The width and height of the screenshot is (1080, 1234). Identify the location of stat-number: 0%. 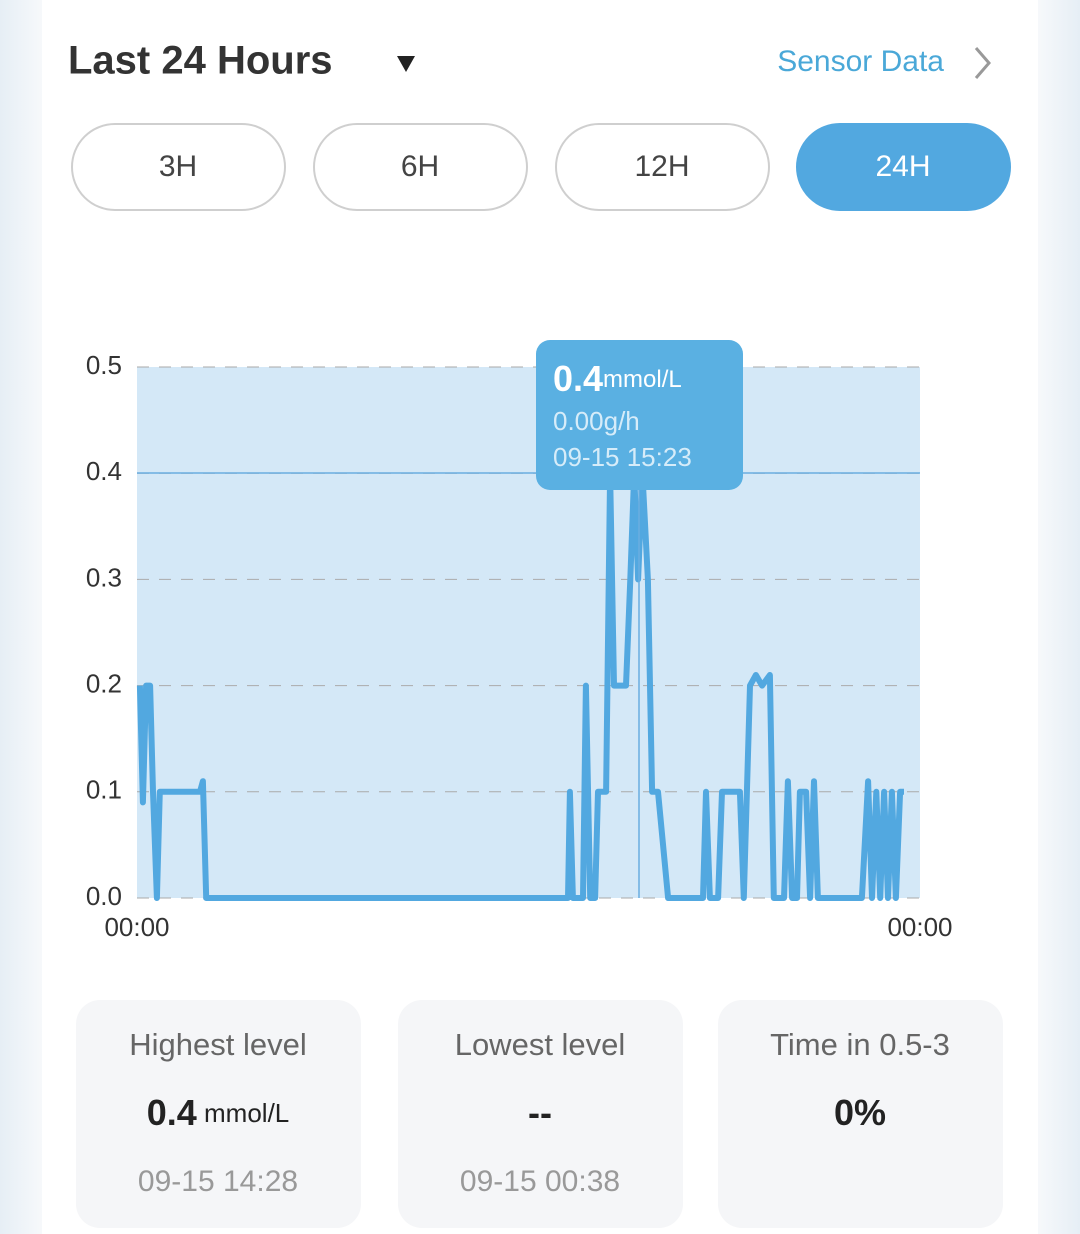
(860, 1112).